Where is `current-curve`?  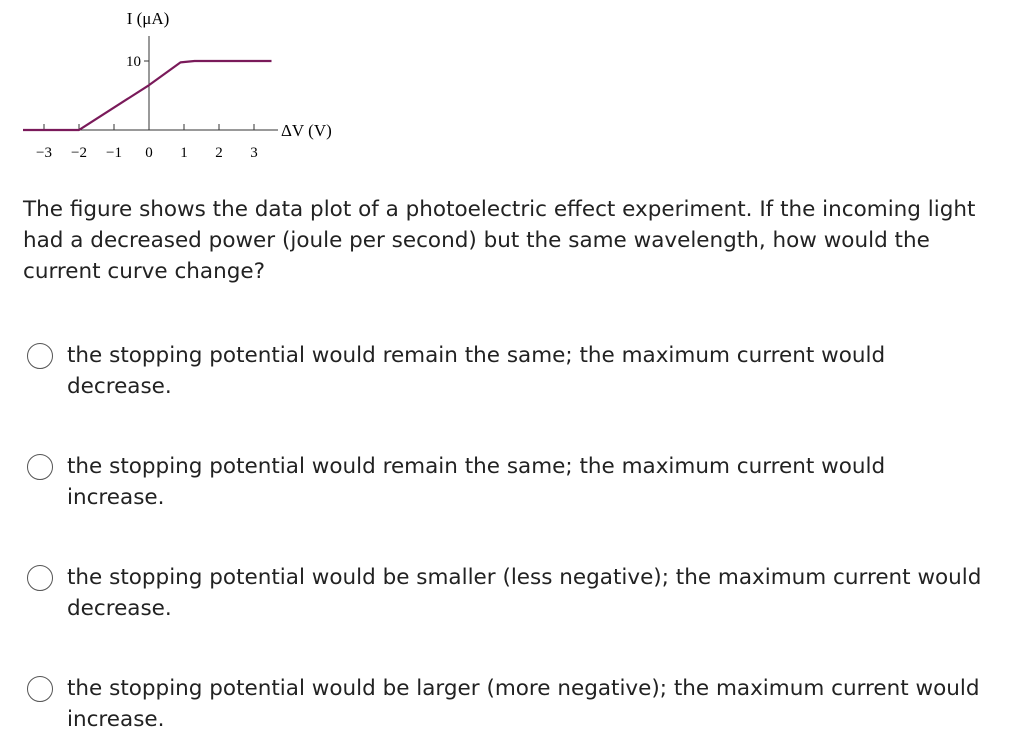 current-curve is located at coordinates (147, 95).